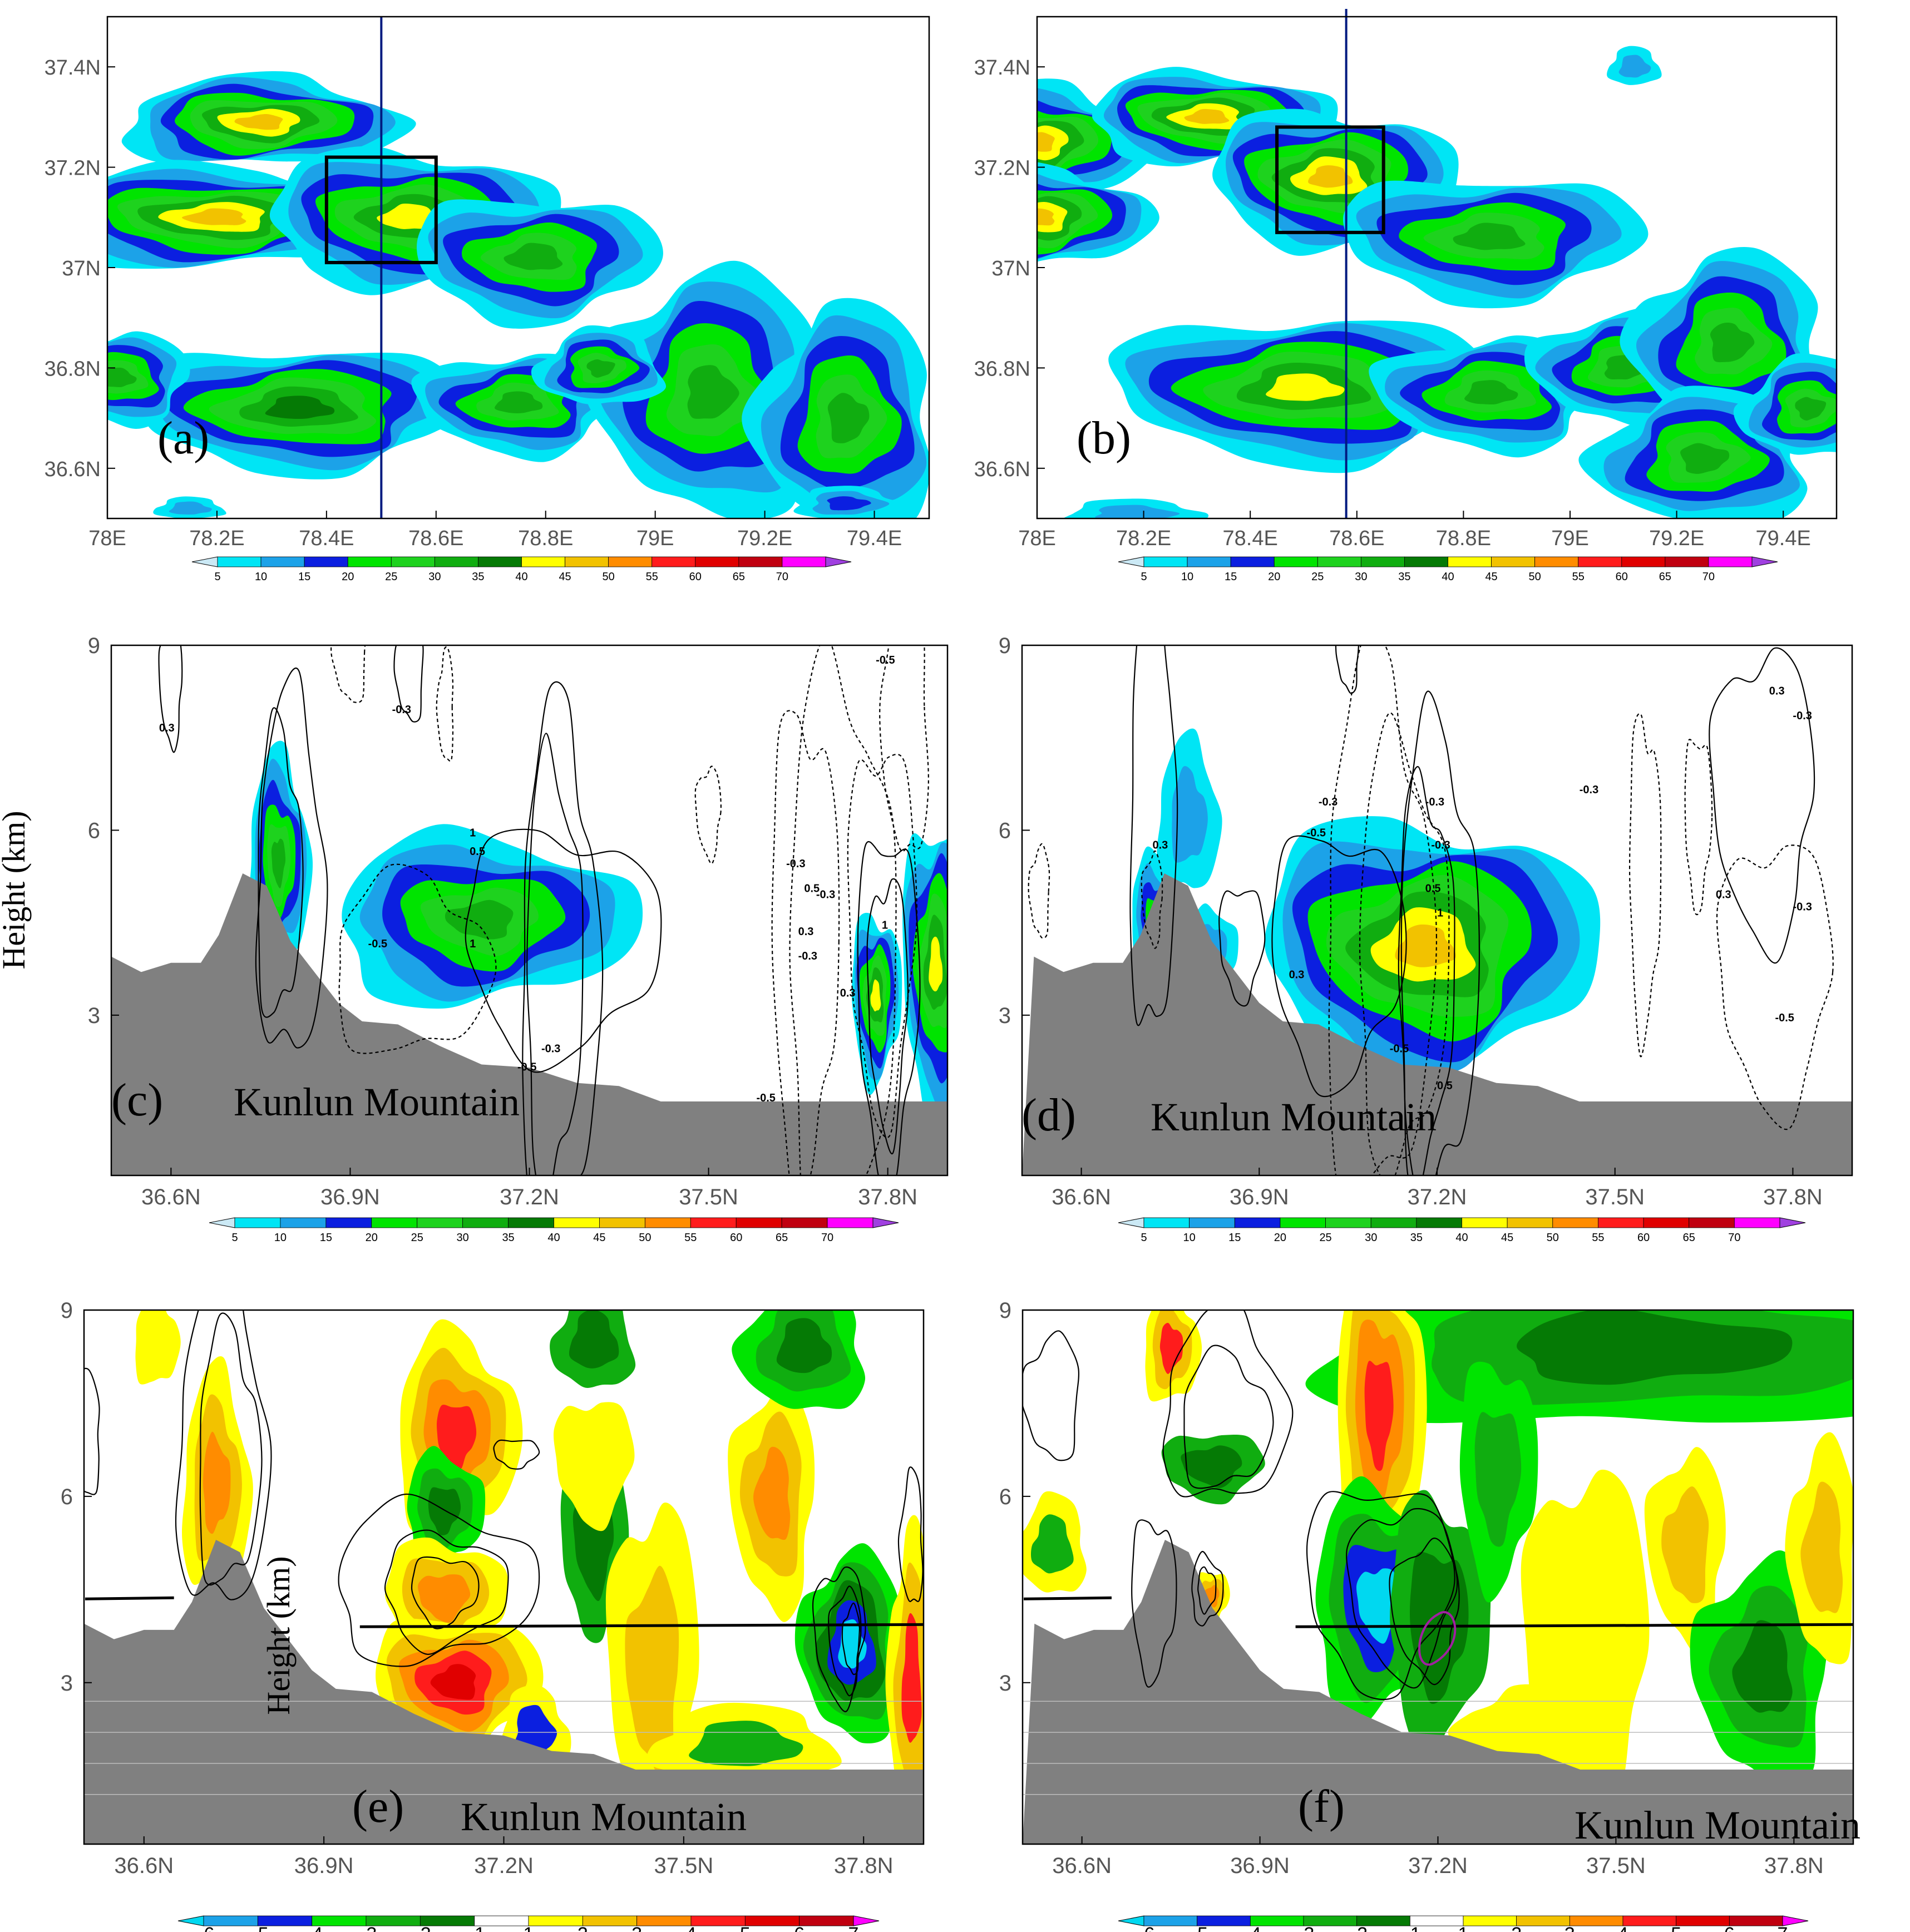 The width and height of the screenshot is (1910, 1932). Describe the element at coordinates (1433, 888) in the screenshot. I see `contour-label: 0.5` at that location.